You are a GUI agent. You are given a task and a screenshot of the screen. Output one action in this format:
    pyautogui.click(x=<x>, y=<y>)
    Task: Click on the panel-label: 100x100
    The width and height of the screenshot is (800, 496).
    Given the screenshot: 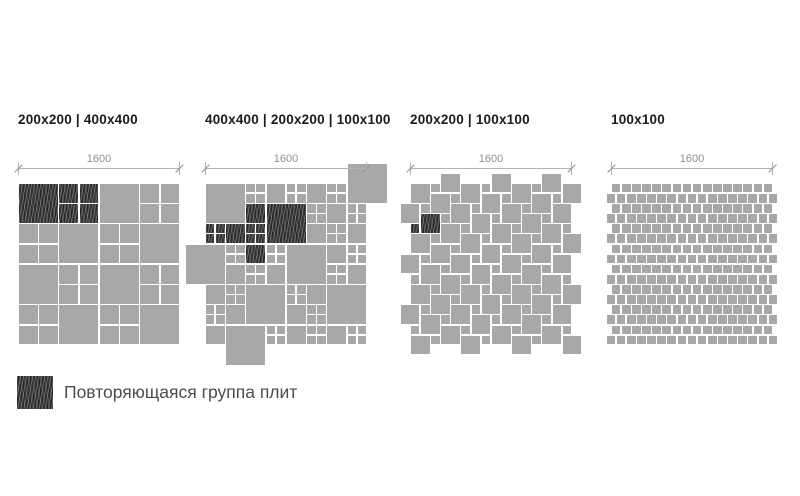 What is the action you would take?
    pyautogui.click(x=638, y=119)
    